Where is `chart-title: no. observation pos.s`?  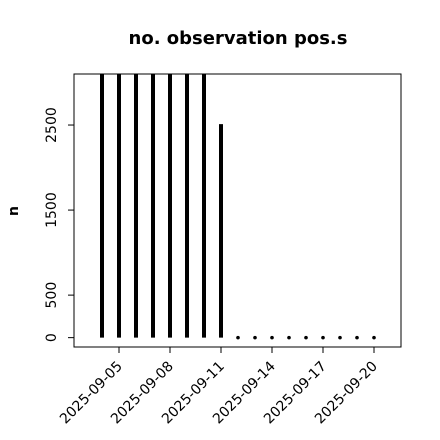
chart-title: no. observation pos.s is located at coordinates (238, 38).